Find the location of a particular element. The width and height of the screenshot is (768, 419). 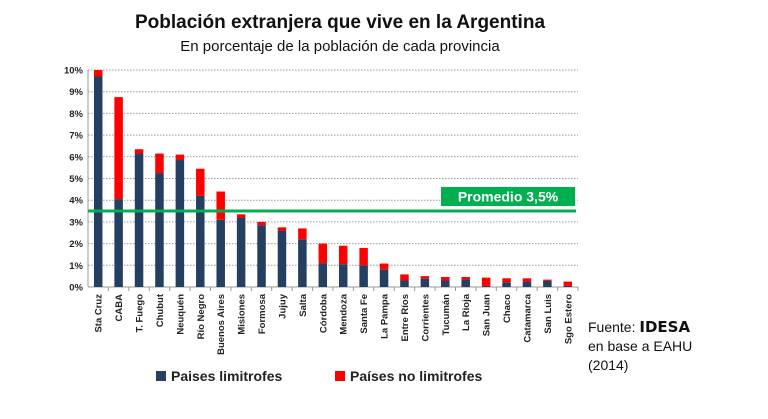

x-tick-label: Santa Fe is located at coordinates (364, 314).